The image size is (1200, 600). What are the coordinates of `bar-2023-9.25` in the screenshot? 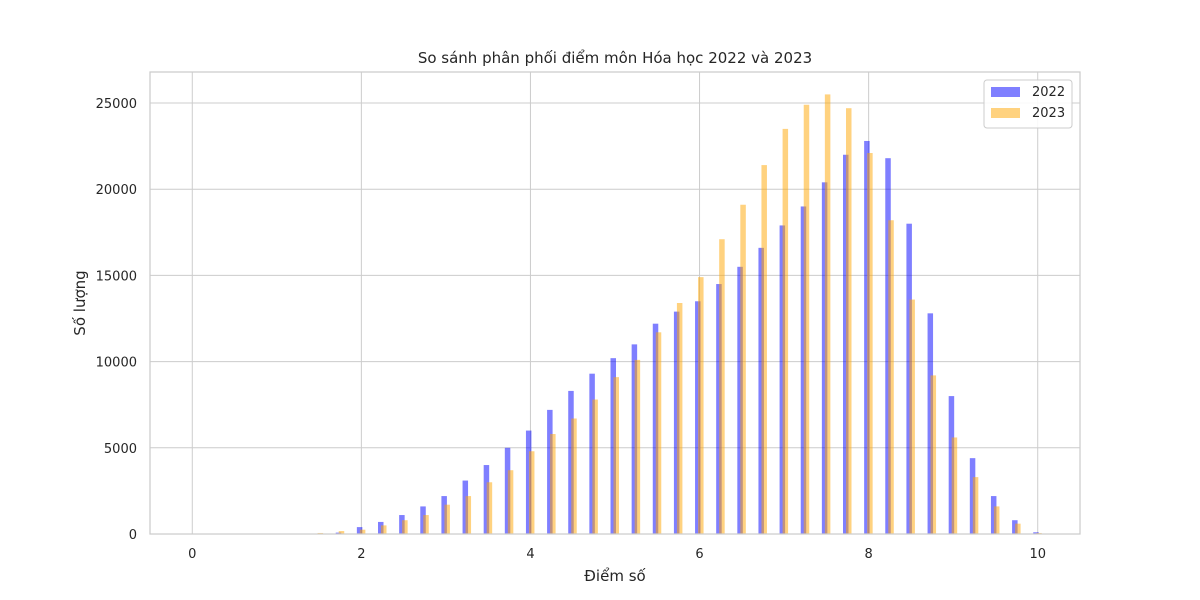 It's located at (975, 505).